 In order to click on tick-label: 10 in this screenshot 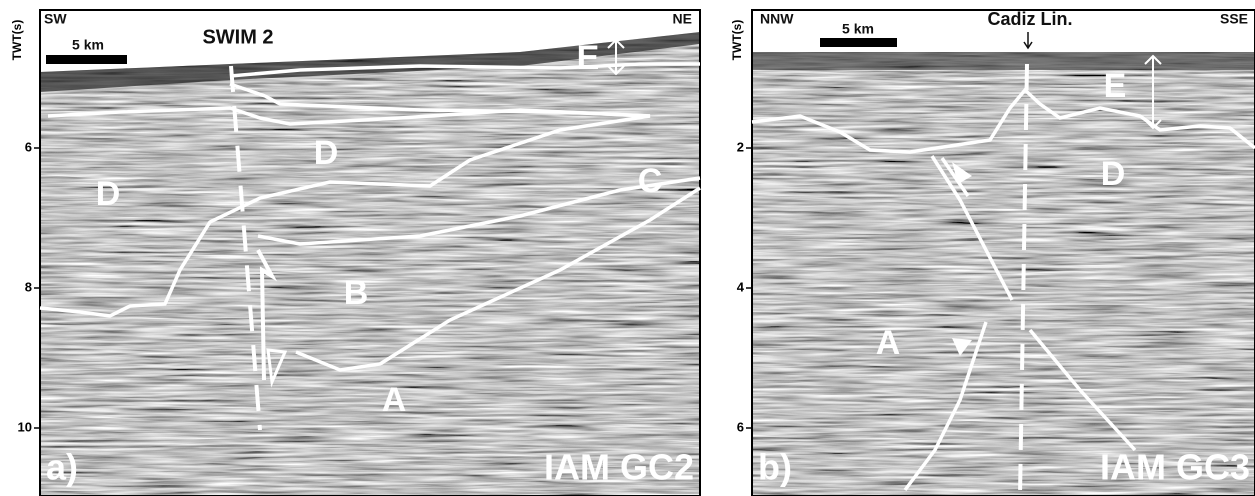, I will do `click(25, 426)`.